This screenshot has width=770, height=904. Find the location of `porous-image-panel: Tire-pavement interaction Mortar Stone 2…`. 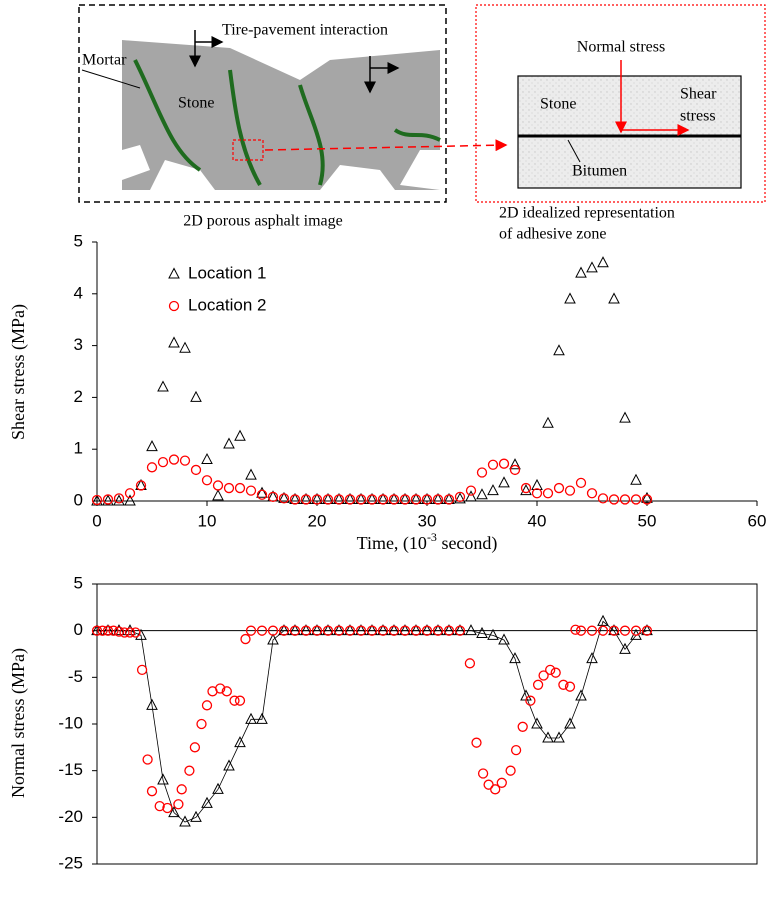

porous-image-panel: Tire-pavement interaction Mortar Stone 2… is located at coordinates (262, 117).